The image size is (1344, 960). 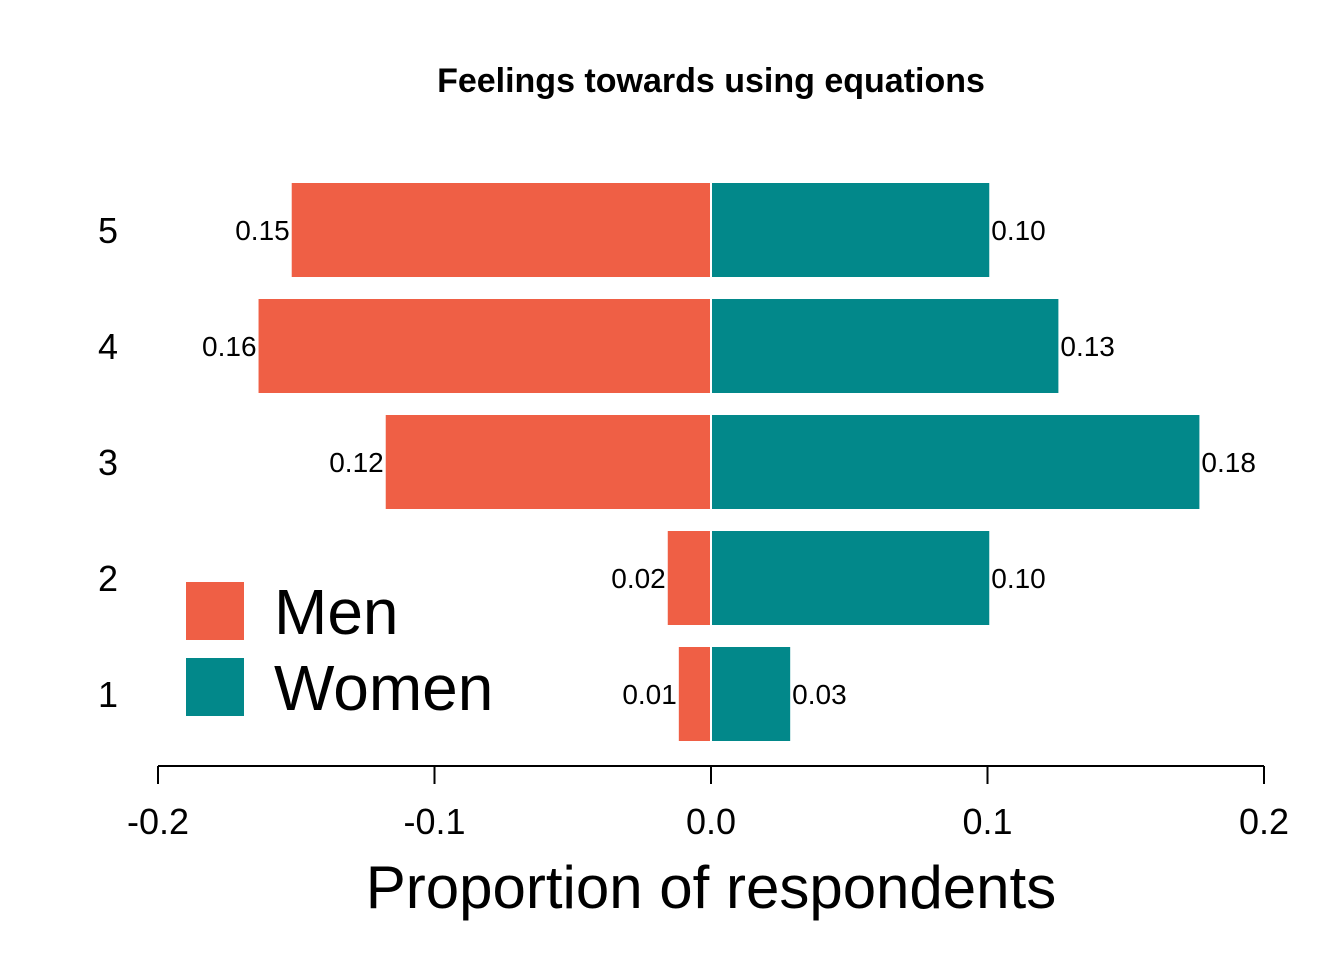 What do you see at coordinates (711, 887) in the screenshot?
I see `x-axis-label: Proportion of respondents` at bounding box center [711, 887].